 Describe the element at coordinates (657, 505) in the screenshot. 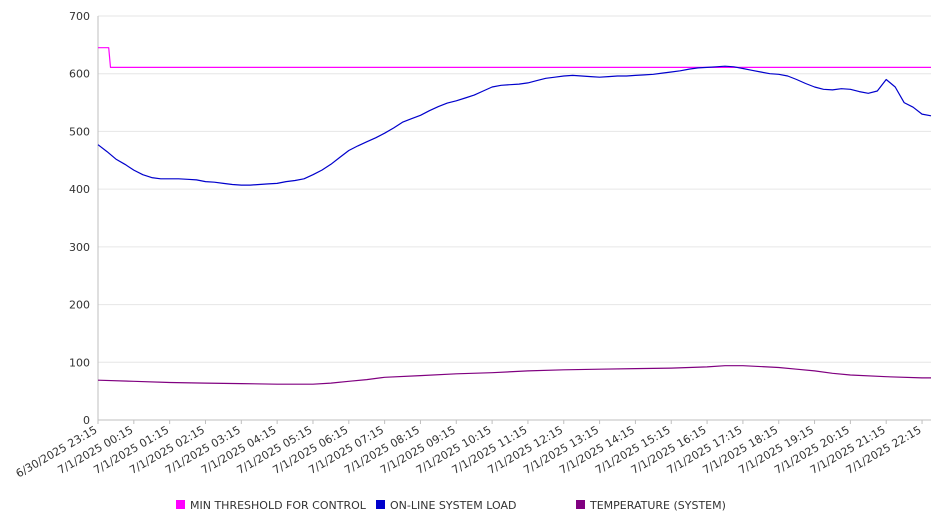

I see `legend-label: TEMPERATURE (SYSTEM)` at that location.